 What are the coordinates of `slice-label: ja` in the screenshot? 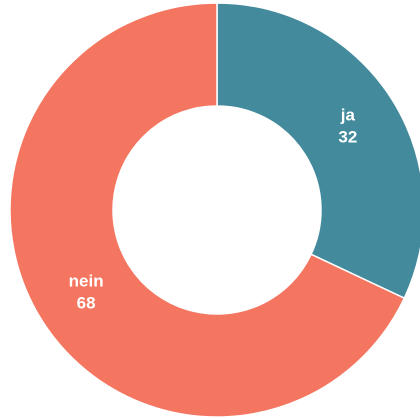 It's located at (348, 114).